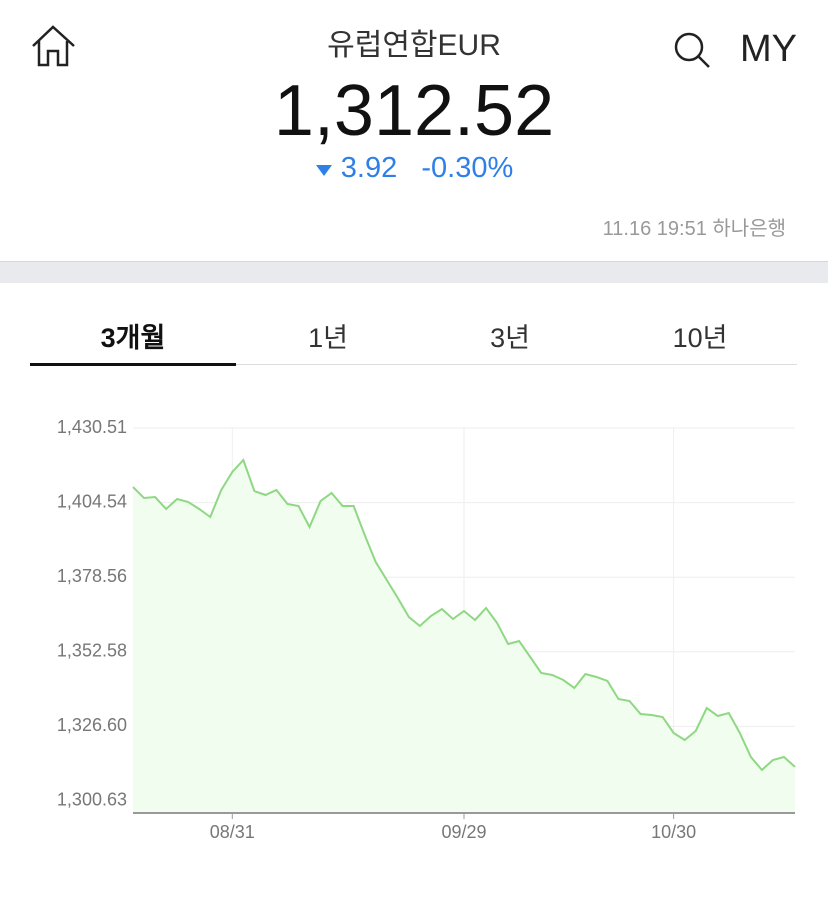 Image resolution: width=828 pixels, height=915 pixels. What do you see at coordinates (92, 651) in the screenshot?
I see `y-tick-label: 1,352.58` at bounding box center [92, 651].